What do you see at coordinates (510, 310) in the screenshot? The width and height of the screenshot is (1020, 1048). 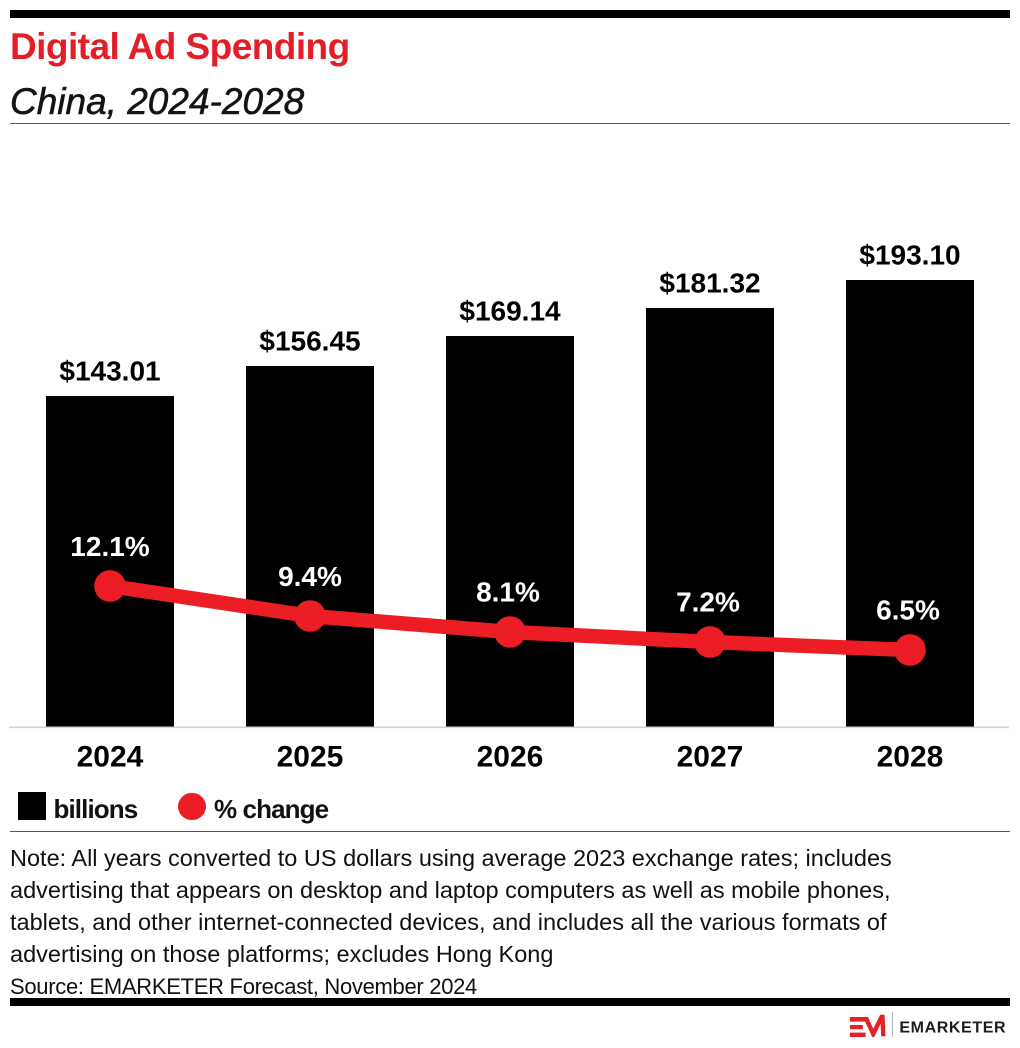 I see `svg-text: $169.14` at bounding box center [510, 310].